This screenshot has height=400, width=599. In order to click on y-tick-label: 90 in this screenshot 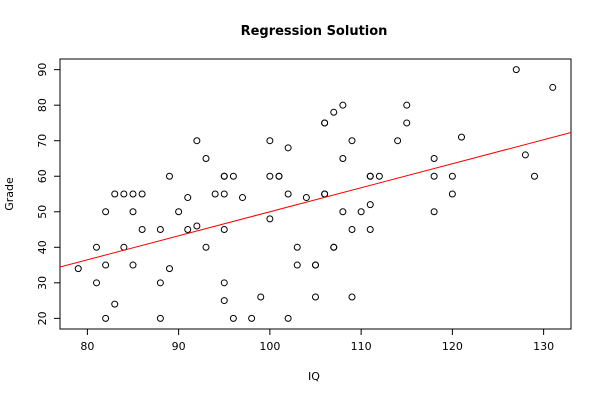, I will do `click(42, 70)`.